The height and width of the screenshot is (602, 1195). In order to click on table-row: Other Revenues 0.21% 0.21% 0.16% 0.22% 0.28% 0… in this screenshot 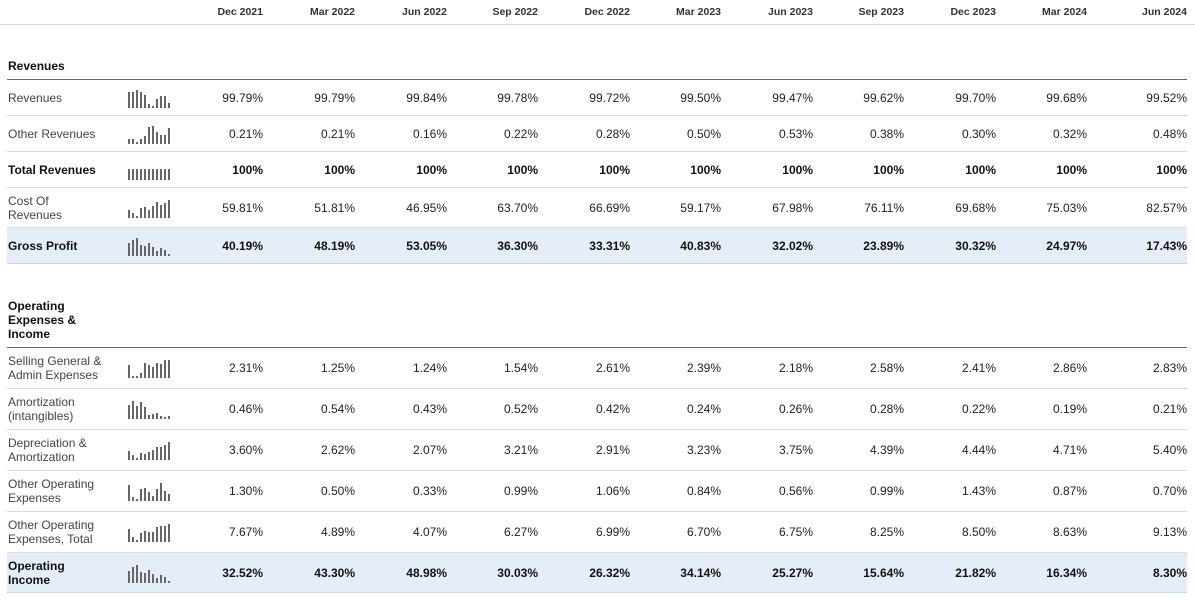, I will do `click(597, 134)`.